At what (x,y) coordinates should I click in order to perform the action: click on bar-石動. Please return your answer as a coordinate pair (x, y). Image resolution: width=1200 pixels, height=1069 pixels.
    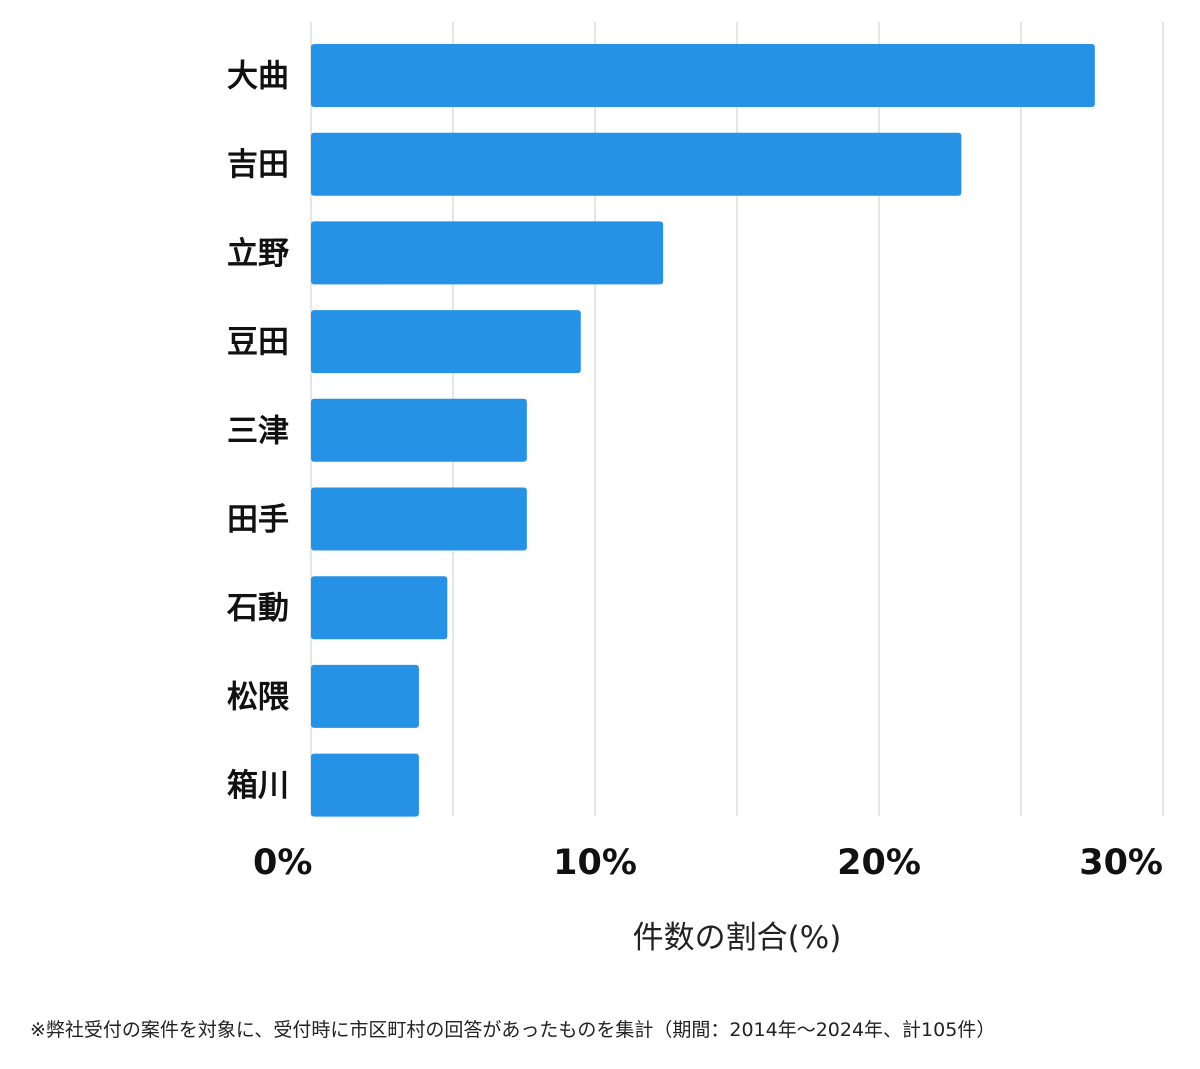
    Looking at the image, I should click on (379, 608).